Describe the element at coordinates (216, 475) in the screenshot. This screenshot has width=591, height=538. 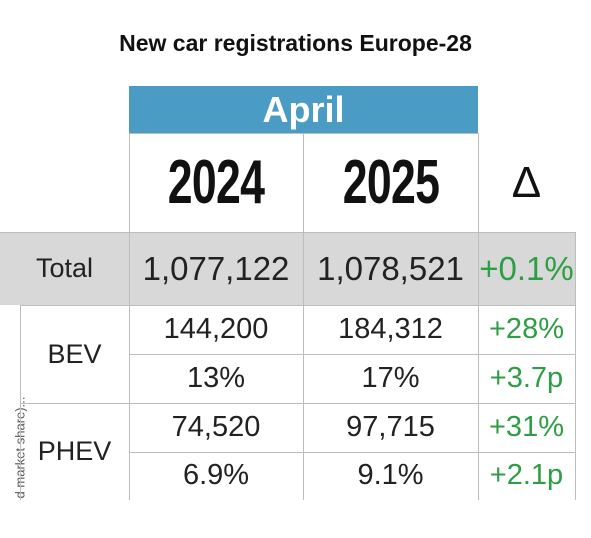
I see `value-cell: 6.9%` at that location.